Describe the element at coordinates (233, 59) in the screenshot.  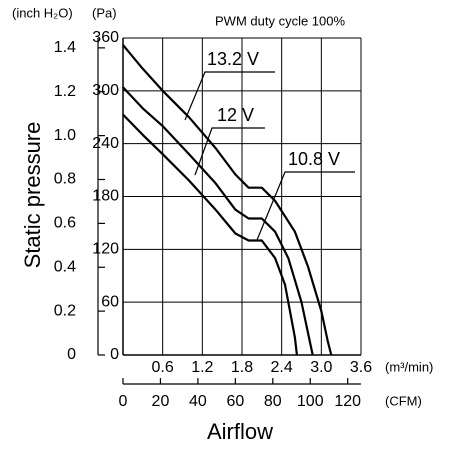
I see `curve-label: 13.2 V` at that location.